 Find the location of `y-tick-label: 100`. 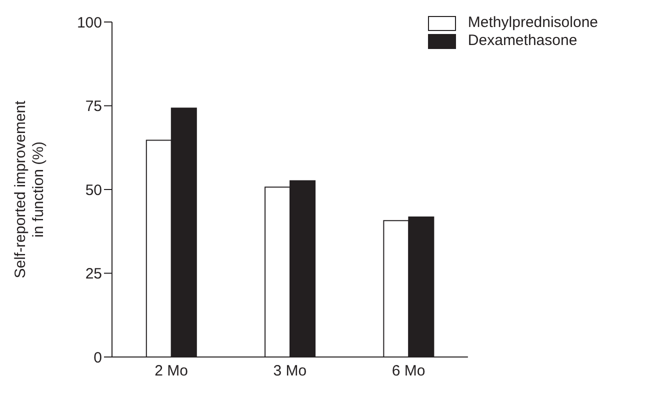

y-tick-label: 100 is located at coordinates (89, 23).